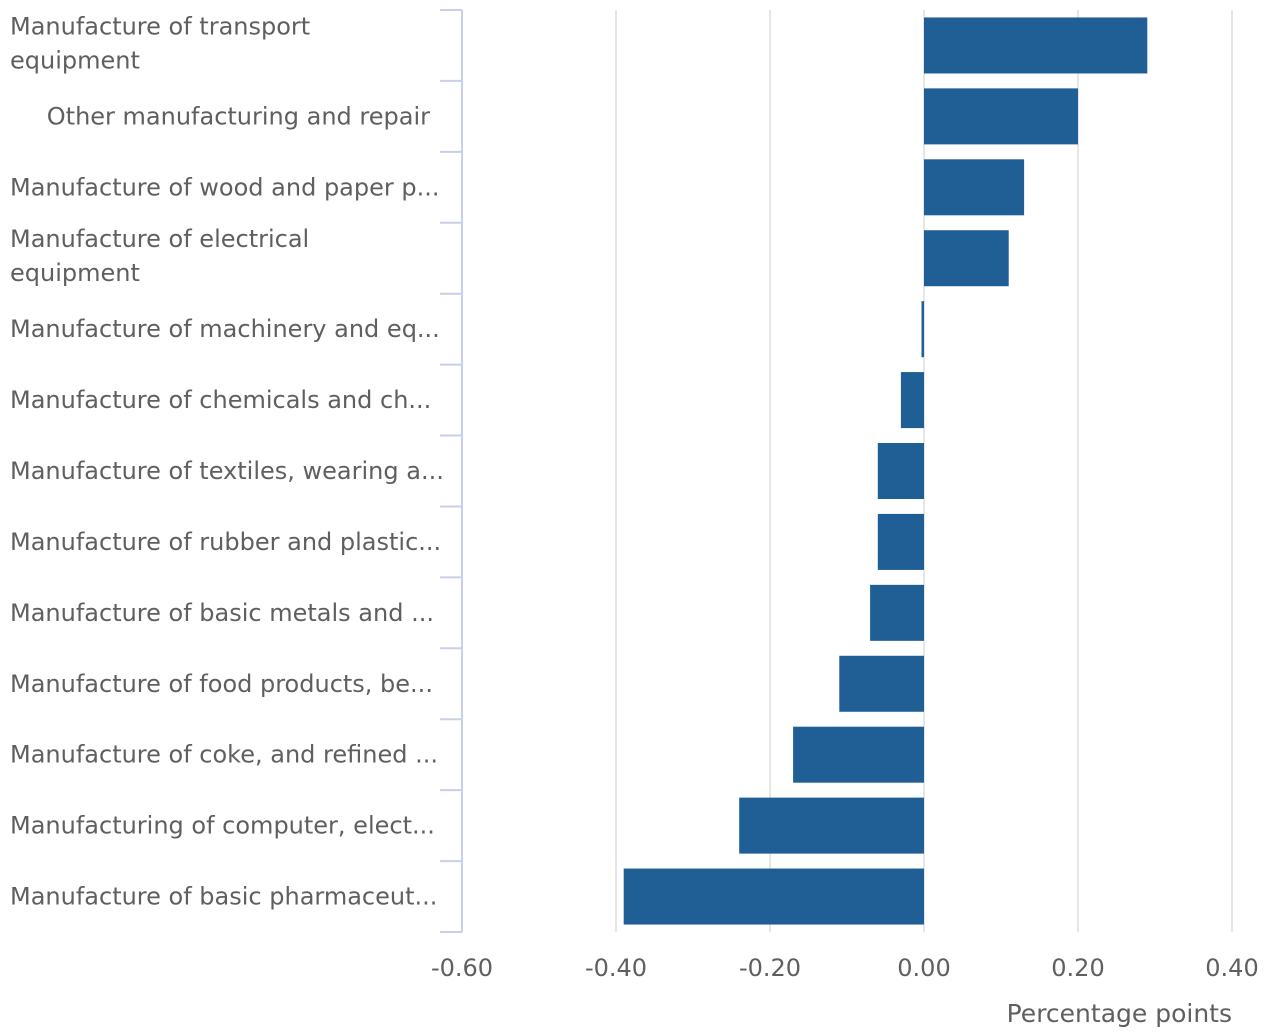  I want to click on category-label: Manufacture of electrical equipment, so click(159, 256).